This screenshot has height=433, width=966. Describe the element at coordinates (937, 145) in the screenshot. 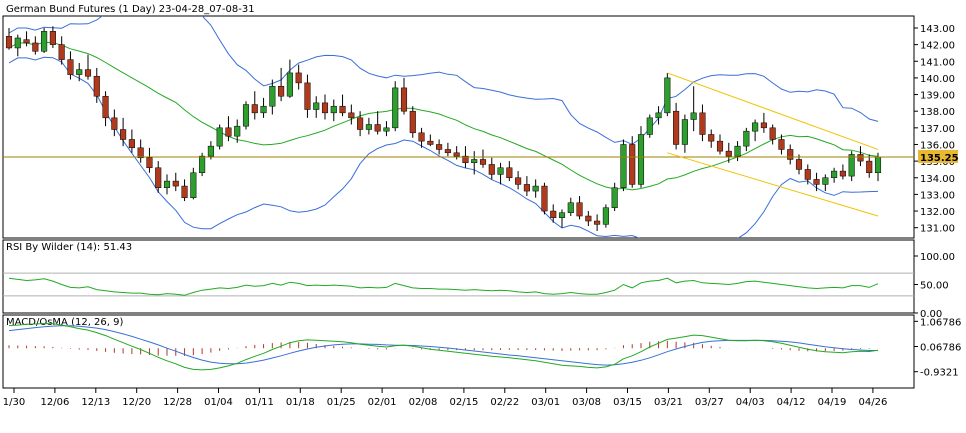

I see `price-tick-label: 136.00` at that location.